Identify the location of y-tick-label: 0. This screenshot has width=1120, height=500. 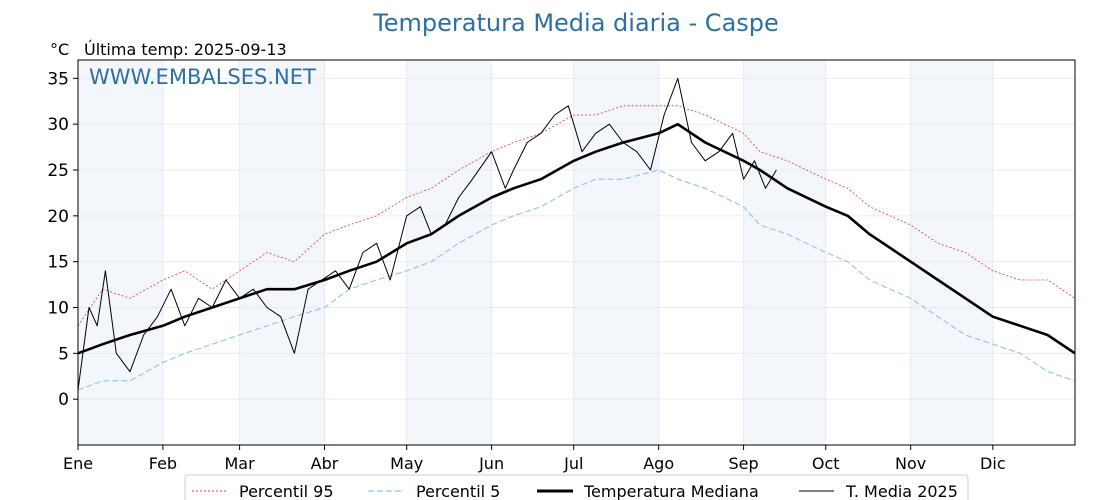
(63, 400).